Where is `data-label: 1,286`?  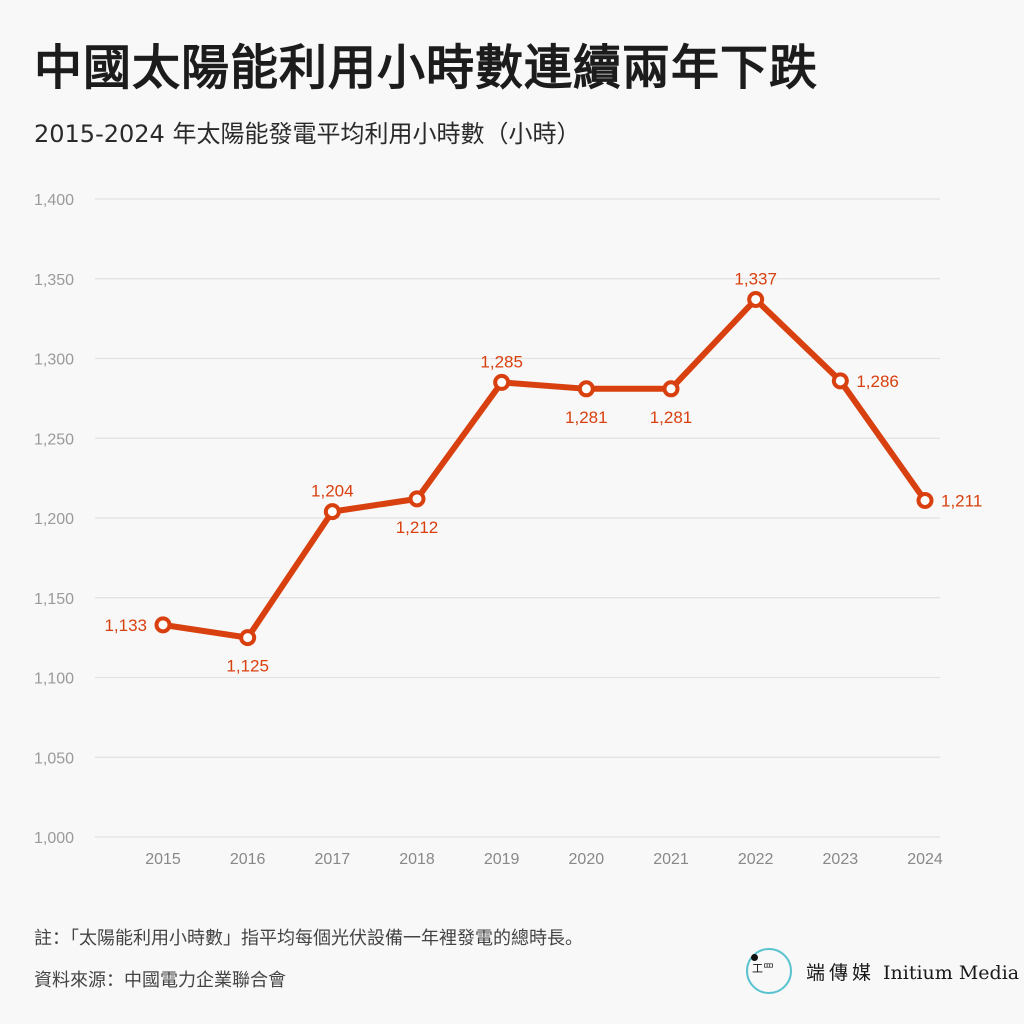
data-label: 1,286 is located at coordinates (877, 381).